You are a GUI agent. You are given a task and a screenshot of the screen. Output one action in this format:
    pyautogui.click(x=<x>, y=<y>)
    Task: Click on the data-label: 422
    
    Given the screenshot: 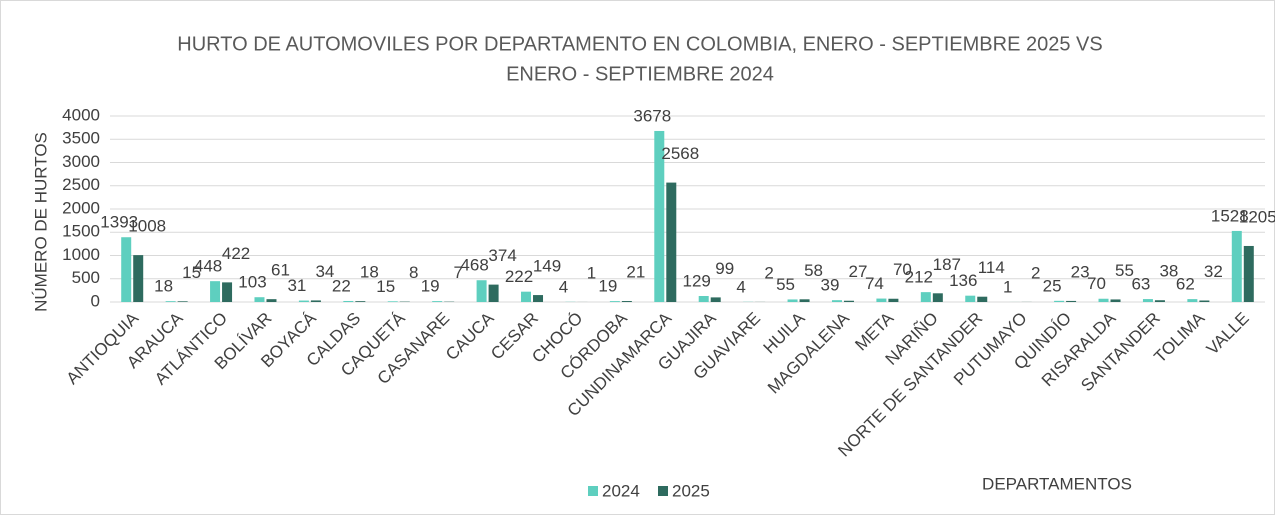 What is the action you would take?
    pyautogui.click(x=236, y=253)
    